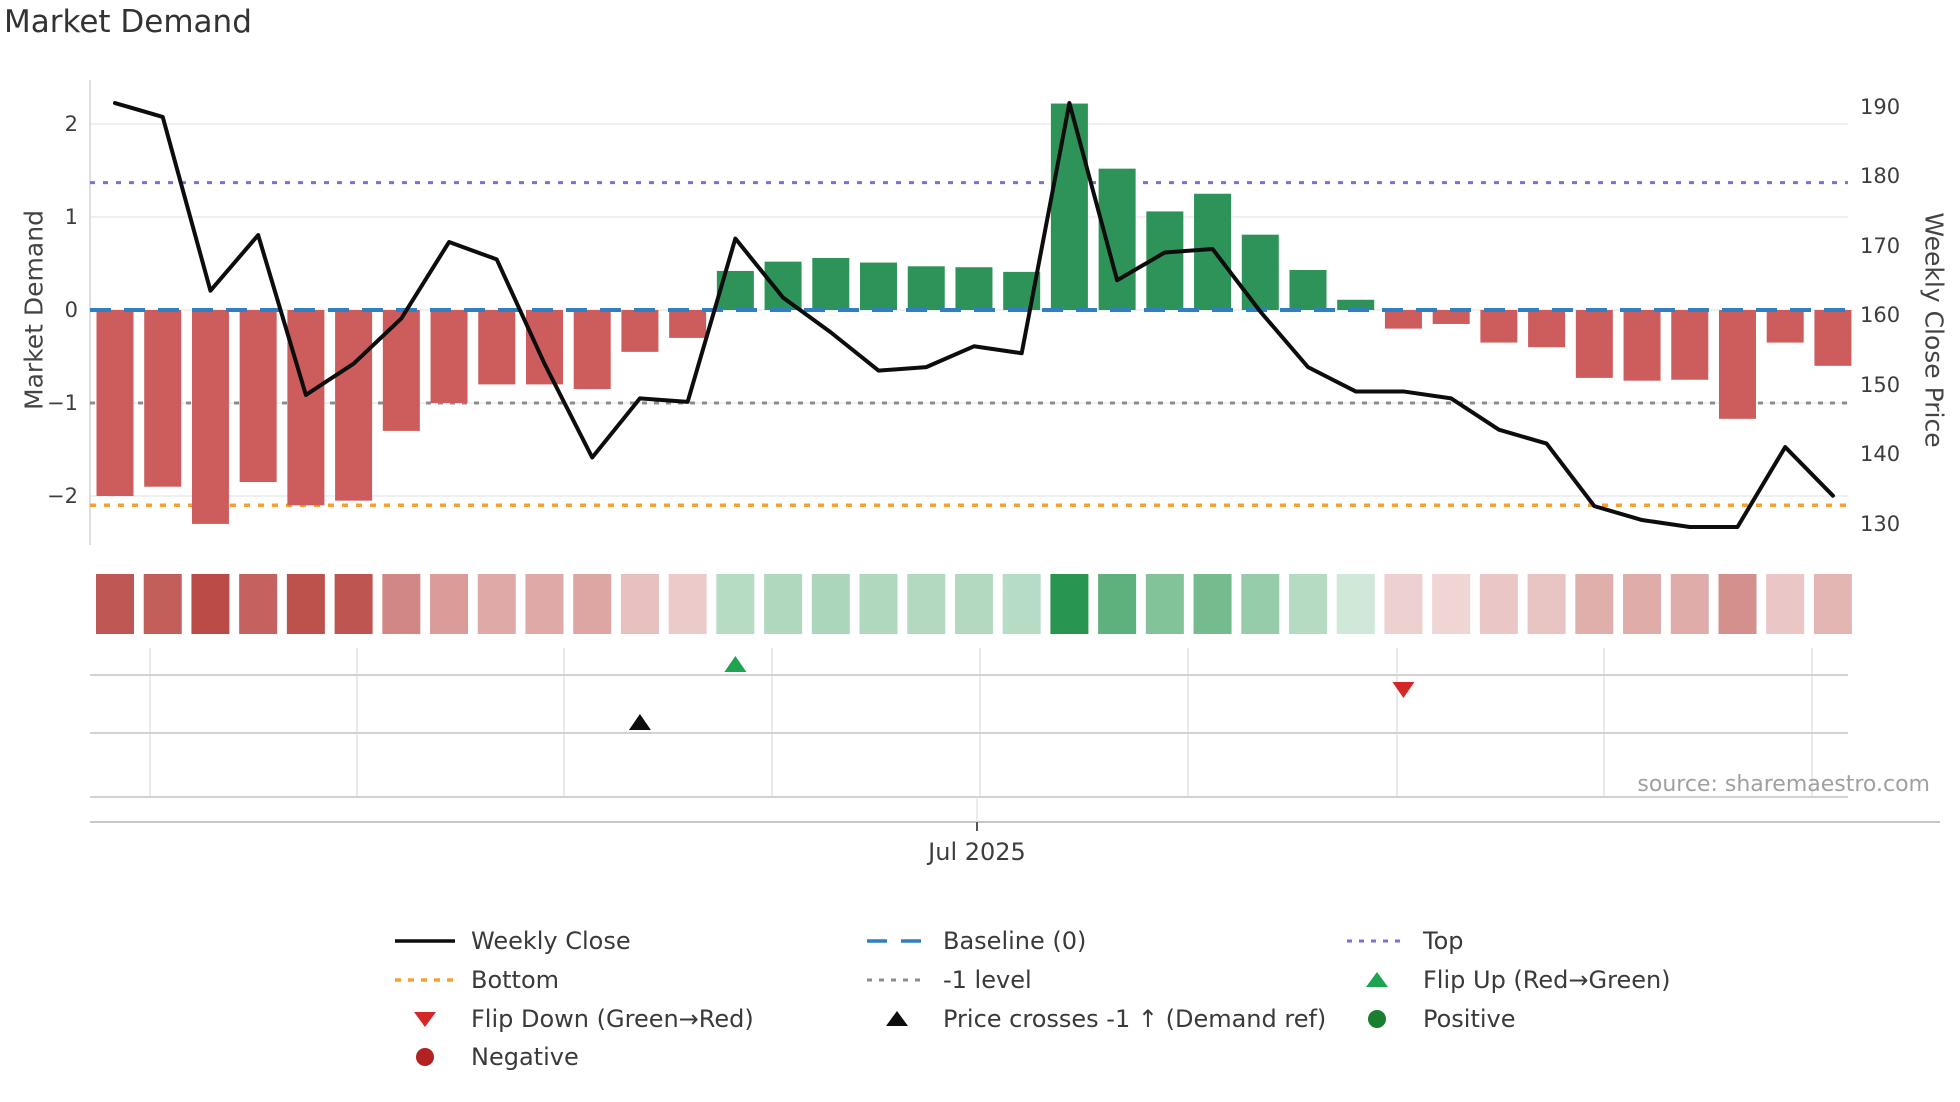 The image size is (1960, 1102). Describe the element at coordinates (128, 22) in the screenshot. I see `chart-title: Market Demand` at that location.